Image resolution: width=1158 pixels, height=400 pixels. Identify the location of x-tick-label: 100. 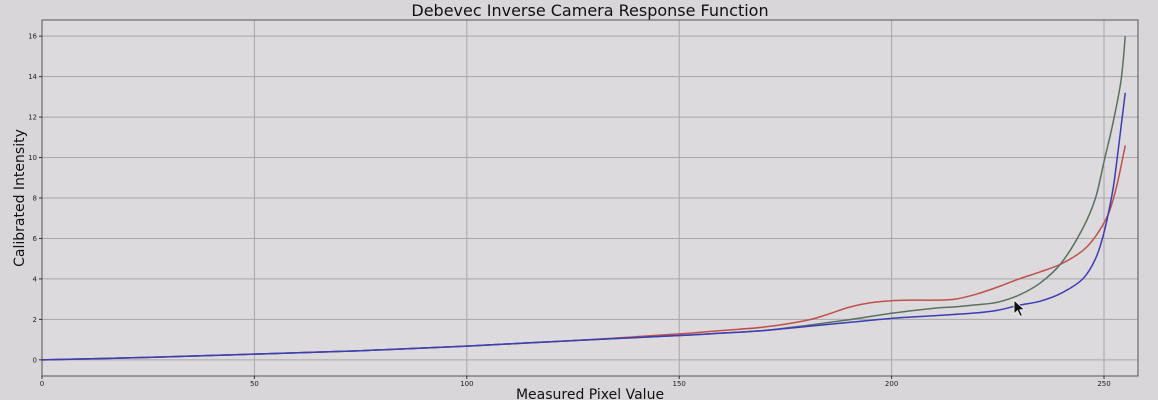
(466, 384).